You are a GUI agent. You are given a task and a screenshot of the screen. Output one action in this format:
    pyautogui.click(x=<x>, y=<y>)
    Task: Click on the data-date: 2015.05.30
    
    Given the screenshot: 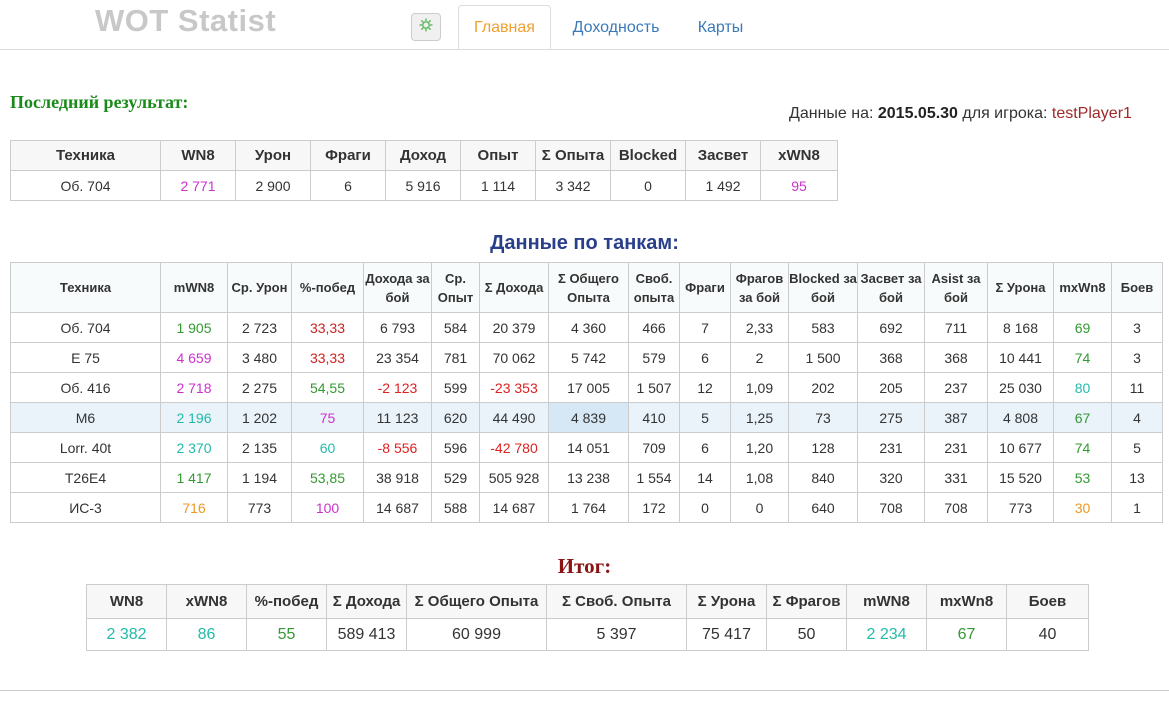 What is the action you would take?
    pyautogui.click(x=917, y=113)
    